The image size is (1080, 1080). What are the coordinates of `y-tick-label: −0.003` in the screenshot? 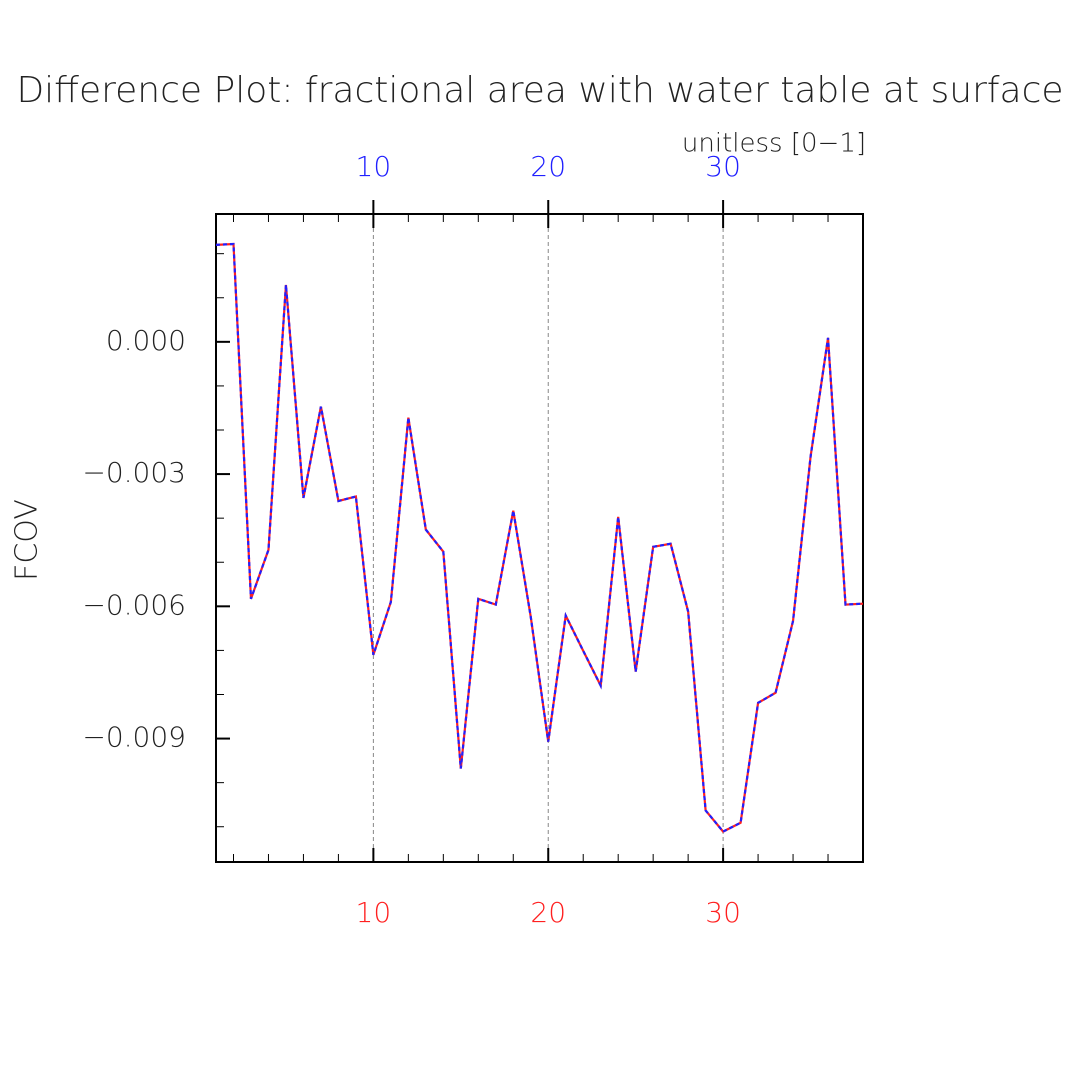 It's located at (134, 472).